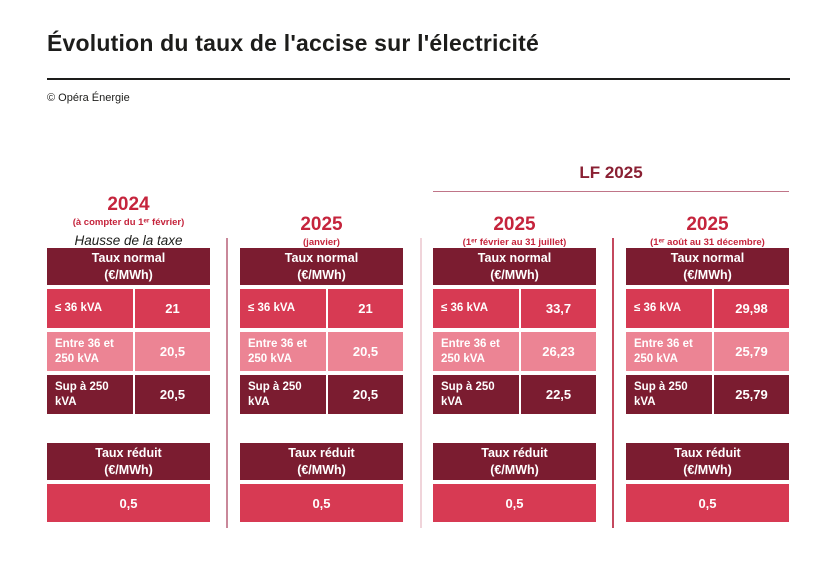 This screenshot has width=821, height=584. I want to click on row-value: 22,5, so click(558, 394).